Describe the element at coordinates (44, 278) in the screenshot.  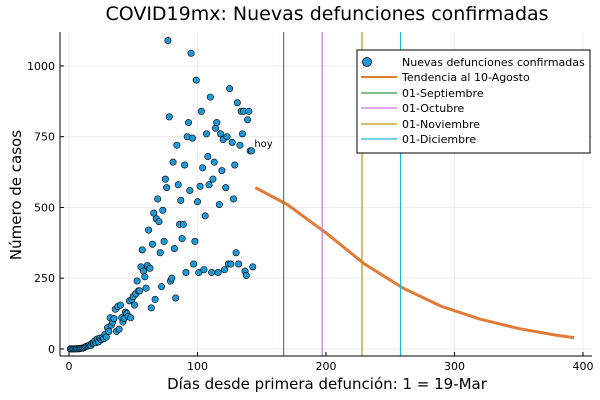
I see `y-tick-label-1: 250` at that location.